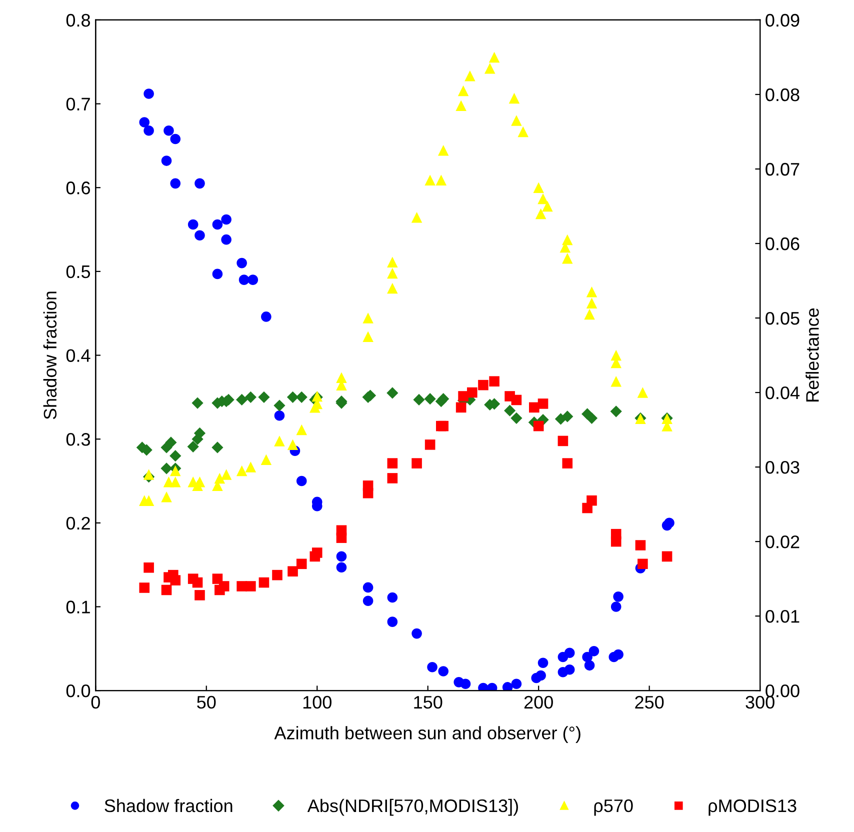 The width and height of the screenshot is (854, 832). Describe the element at coordinates (78, 691) in the screenshot. I see `y-tick-label: 0.0` at that location.